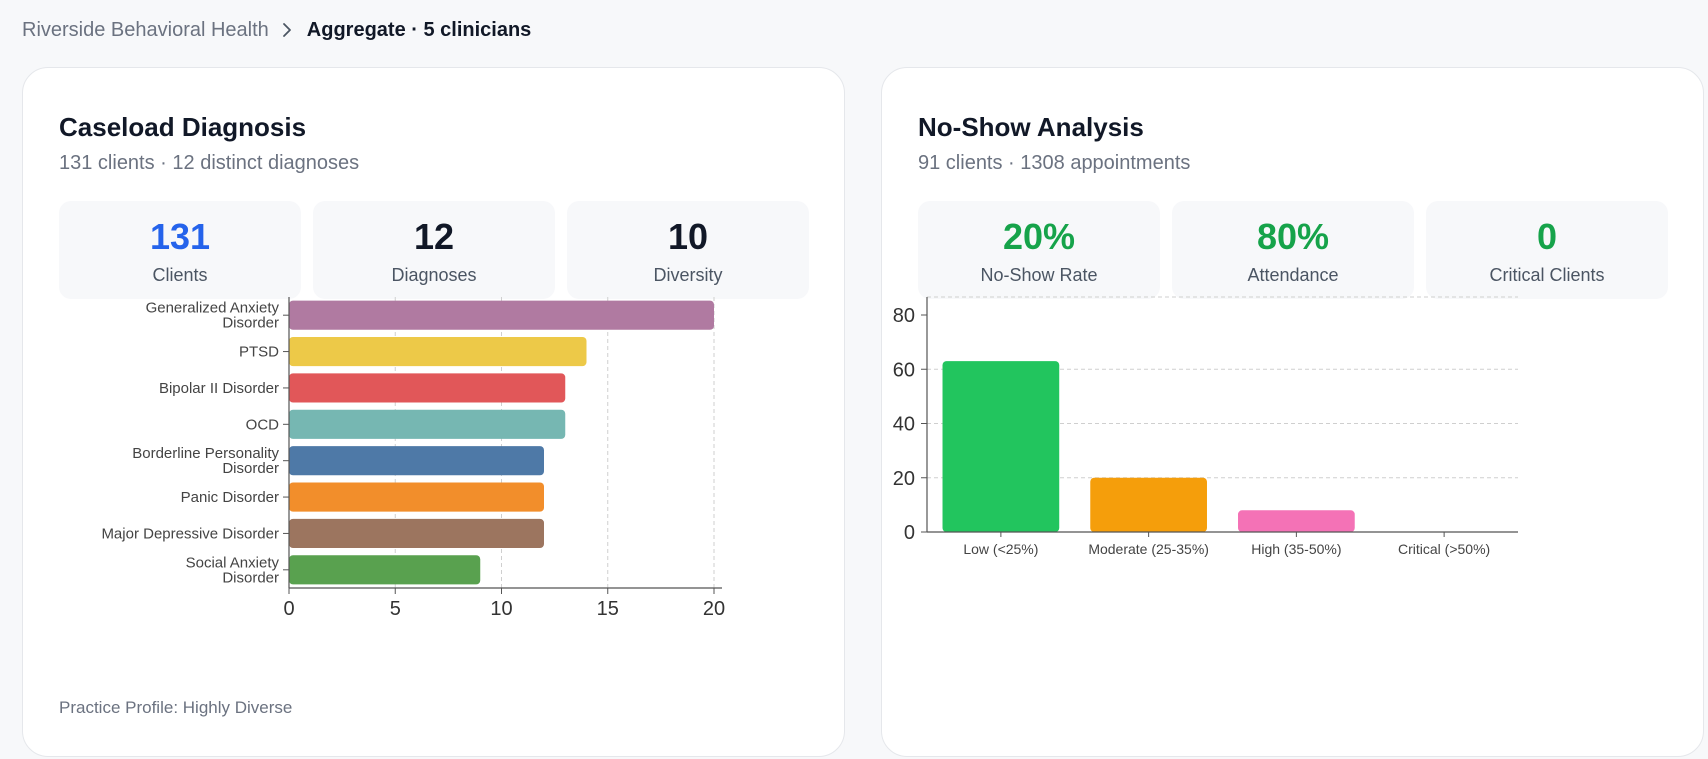 The height and width of the screenshot is (759, 1708). What do you see at coordinates (1039, 275) in the screenshot?
I see `stat-label: No-Show Rate` at bounding box center [1039, 275].